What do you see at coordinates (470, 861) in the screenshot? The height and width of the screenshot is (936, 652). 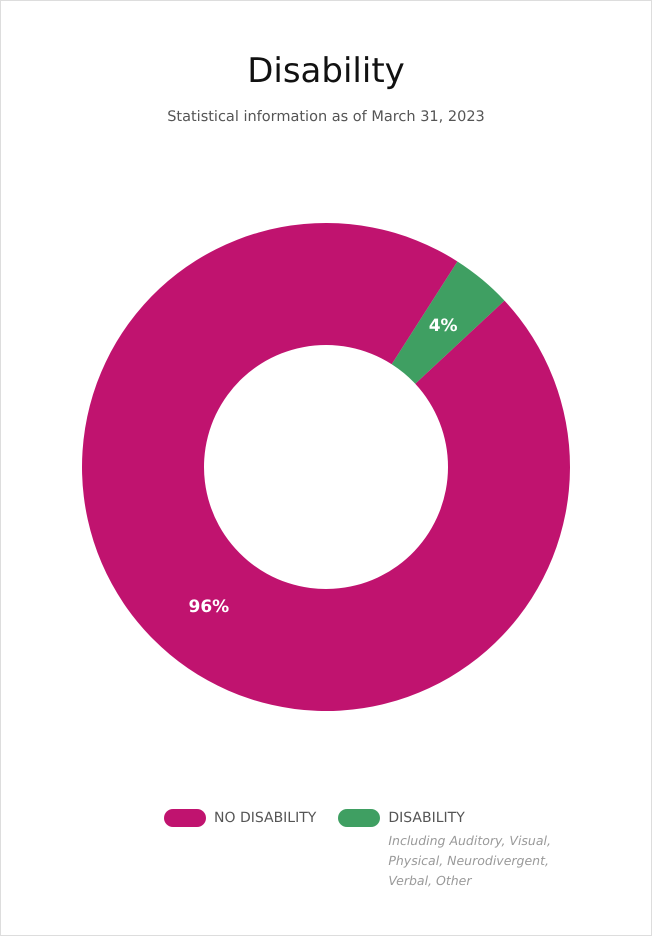 I see `text: Including Auditory, Visual, Physical, Neurodivergent, Verbal, Other` at bounding box center [470, 861].